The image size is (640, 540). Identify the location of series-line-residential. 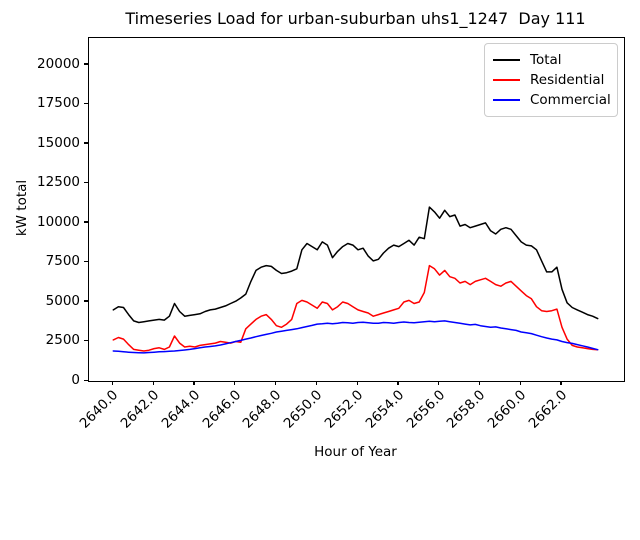
(355, 308).